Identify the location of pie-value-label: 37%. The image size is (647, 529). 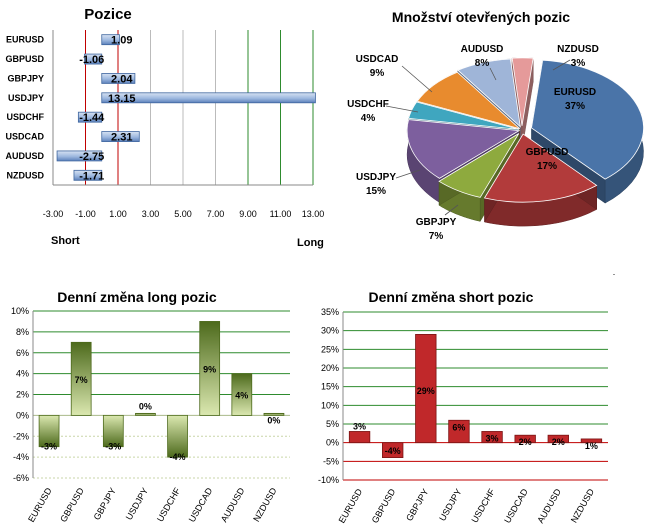
(575, 106).